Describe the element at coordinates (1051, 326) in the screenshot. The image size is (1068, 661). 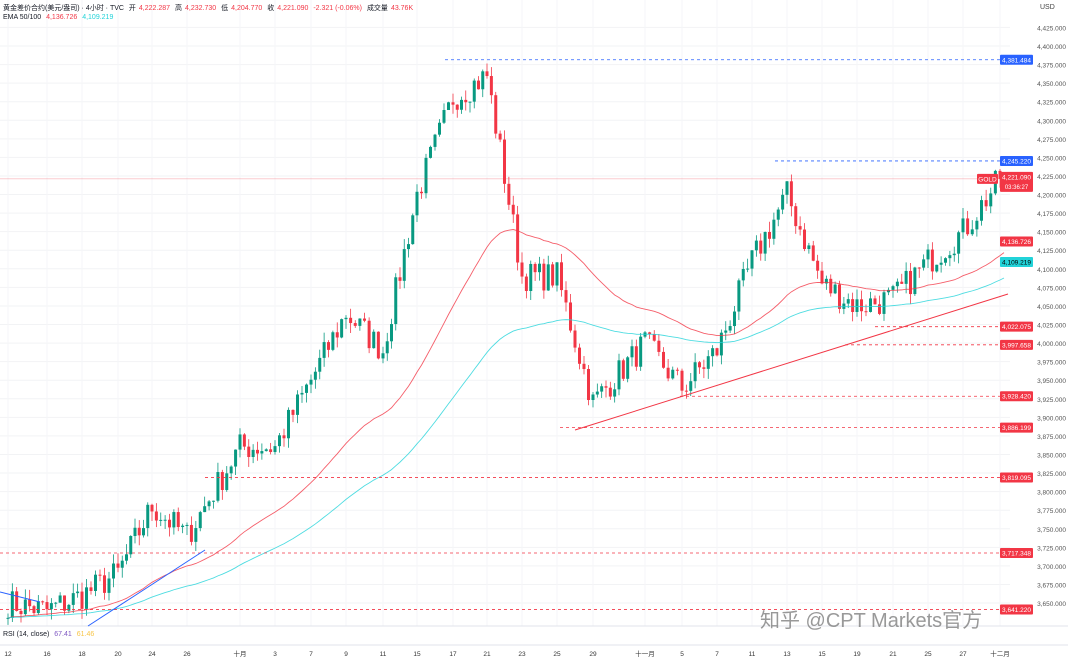
I see `y-tick-label: 4,025.000` at that location.